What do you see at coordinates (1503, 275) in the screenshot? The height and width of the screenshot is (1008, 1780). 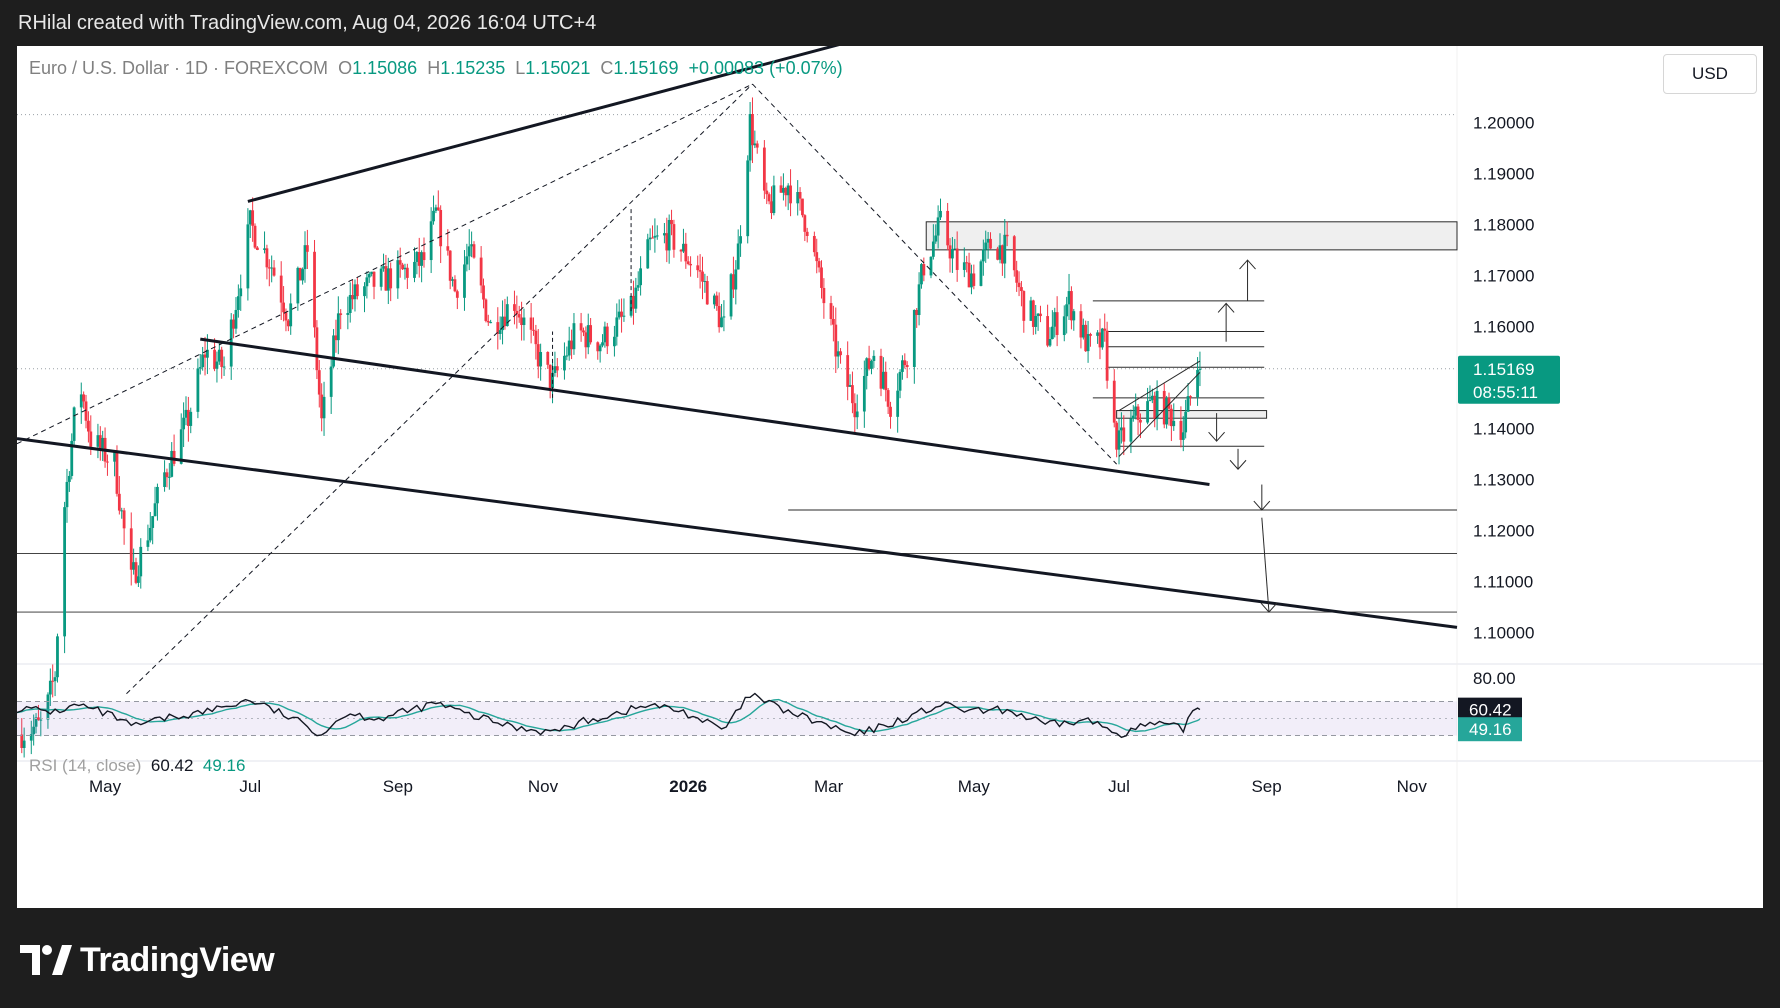 I see `price-tick-label: 1.17000` at bounding box center [1503, 275].